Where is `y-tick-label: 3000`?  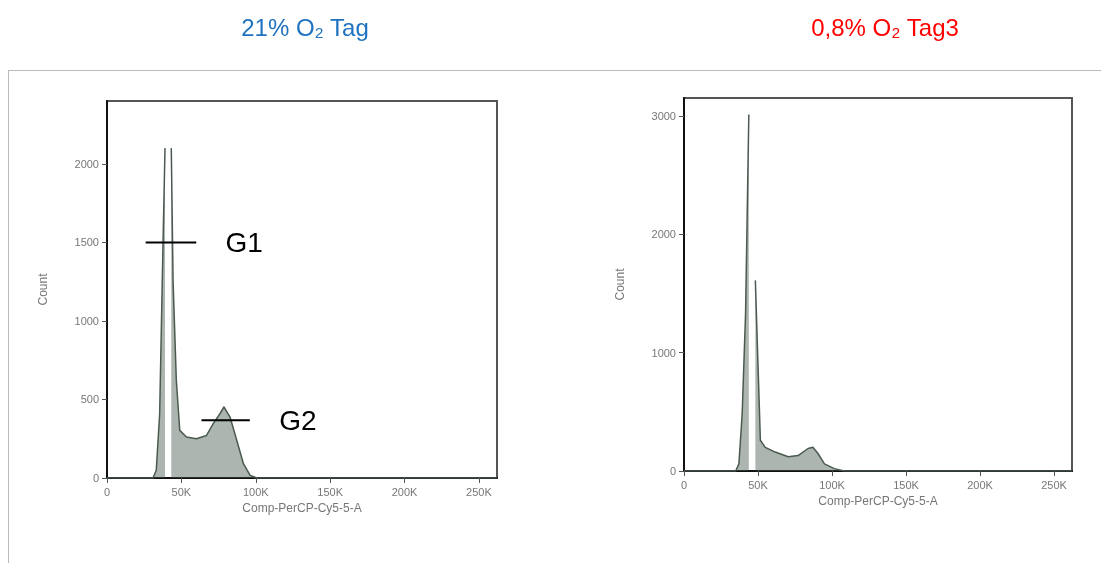
y-tick-label: 3000 is located at coordinates (663, 115).